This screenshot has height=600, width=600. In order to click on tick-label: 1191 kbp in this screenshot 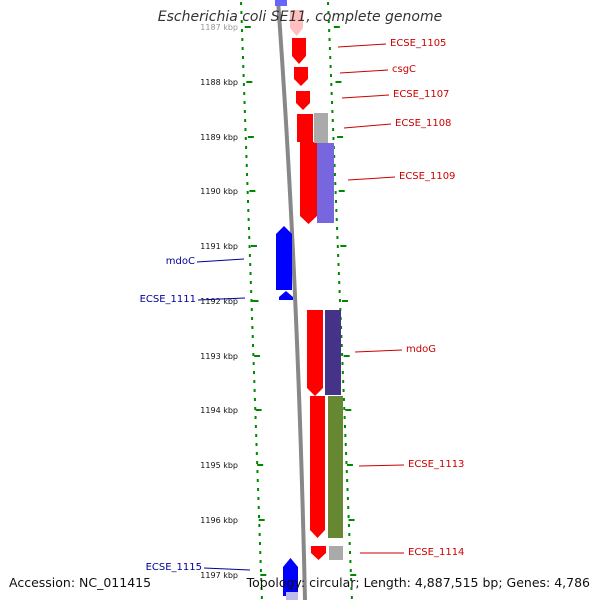, I will do `click(219, 246)`.